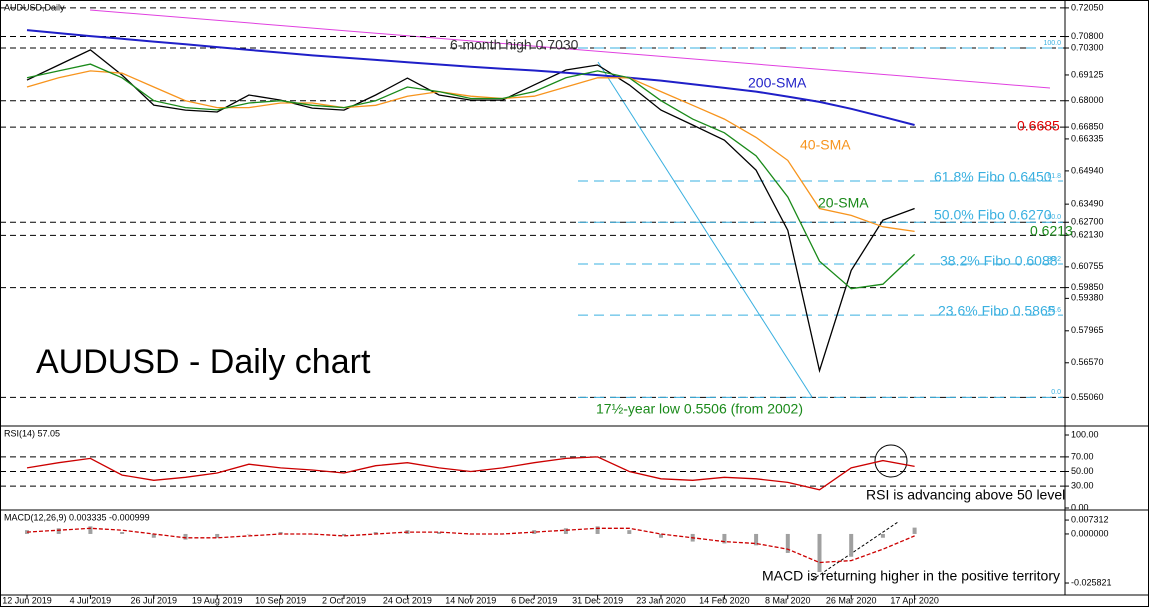 The height and width of the screenshot is (607, 1149). Describe the element at coordinates (1087, 100) in the screenshot. I see `y-tick-label: 0.68000` at that location.